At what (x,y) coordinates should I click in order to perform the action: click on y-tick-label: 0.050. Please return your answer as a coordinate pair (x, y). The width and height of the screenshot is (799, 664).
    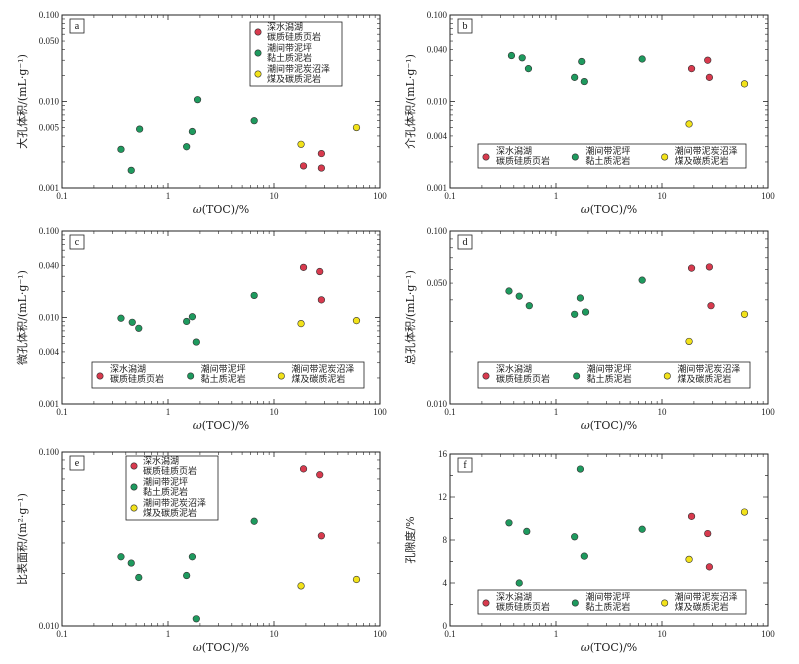
    Looking at the image, I should click on (437, 283).